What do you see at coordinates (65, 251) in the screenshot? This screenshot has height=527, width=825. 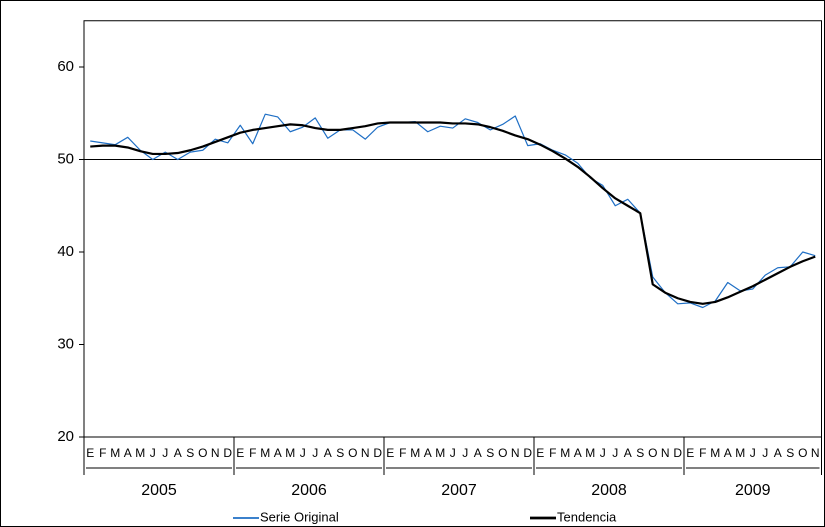 I see `y-tick-label: 40` at bounding box center [65, 251].